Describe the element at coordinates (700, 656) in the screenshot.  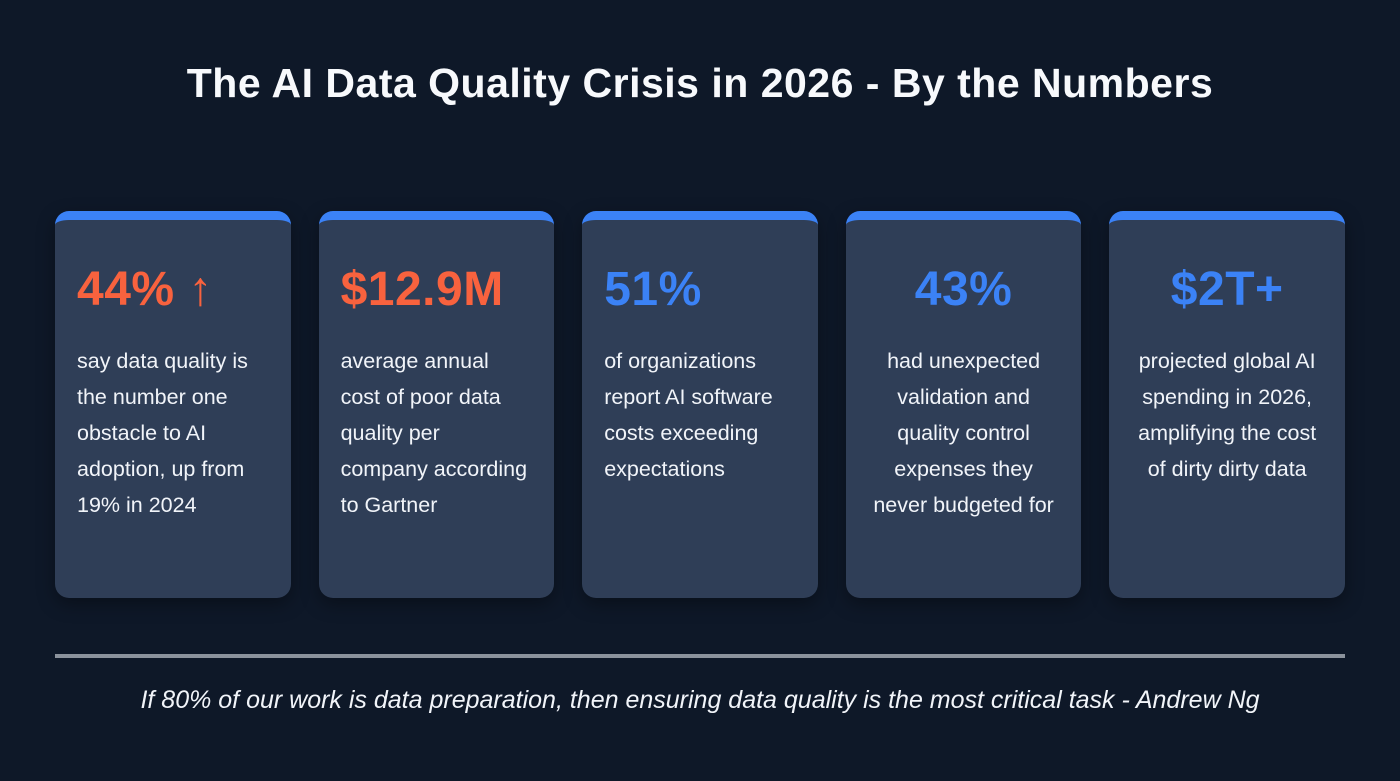
I see `divider-line` at that location.